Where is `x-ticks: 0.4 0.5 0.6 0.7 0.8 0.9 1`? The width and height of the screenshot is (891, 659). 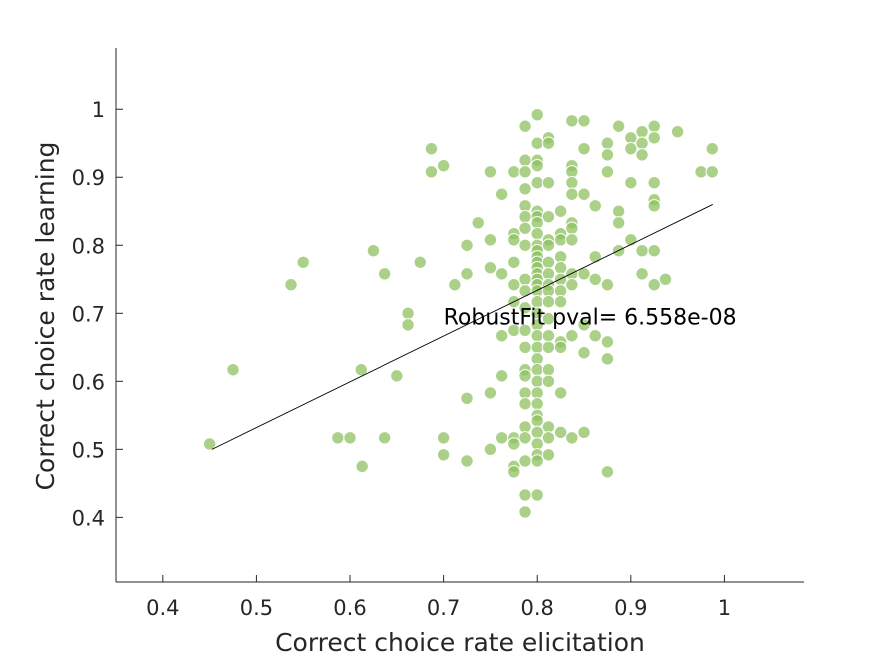 x-ticks: 0.4 0.5 0.6 0.7 0.8 0.9 1 is located at coordinates (438, 597).